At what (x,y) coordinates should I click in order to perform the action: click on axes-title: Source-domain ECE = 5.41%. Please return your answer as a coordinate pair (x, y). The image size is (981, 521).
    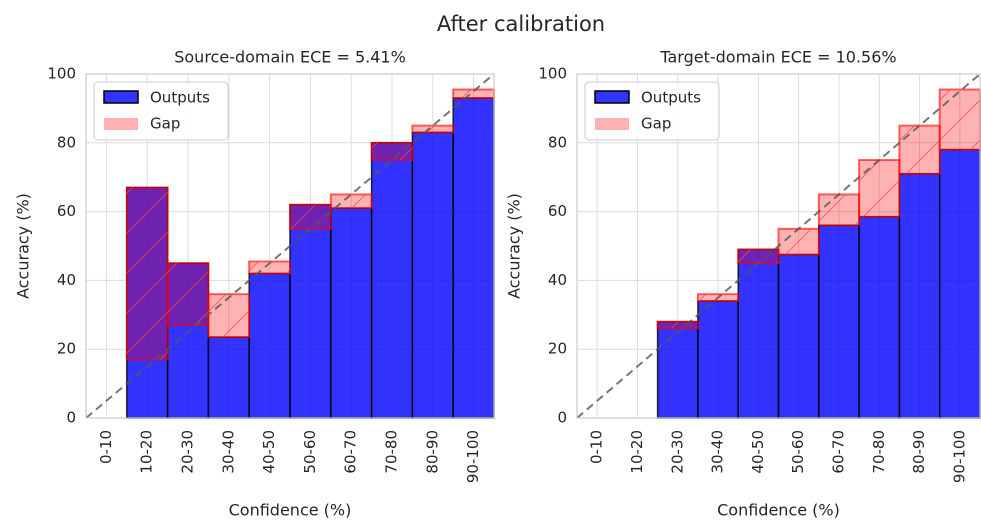
    Looking at the image, I should click on (290, 57).